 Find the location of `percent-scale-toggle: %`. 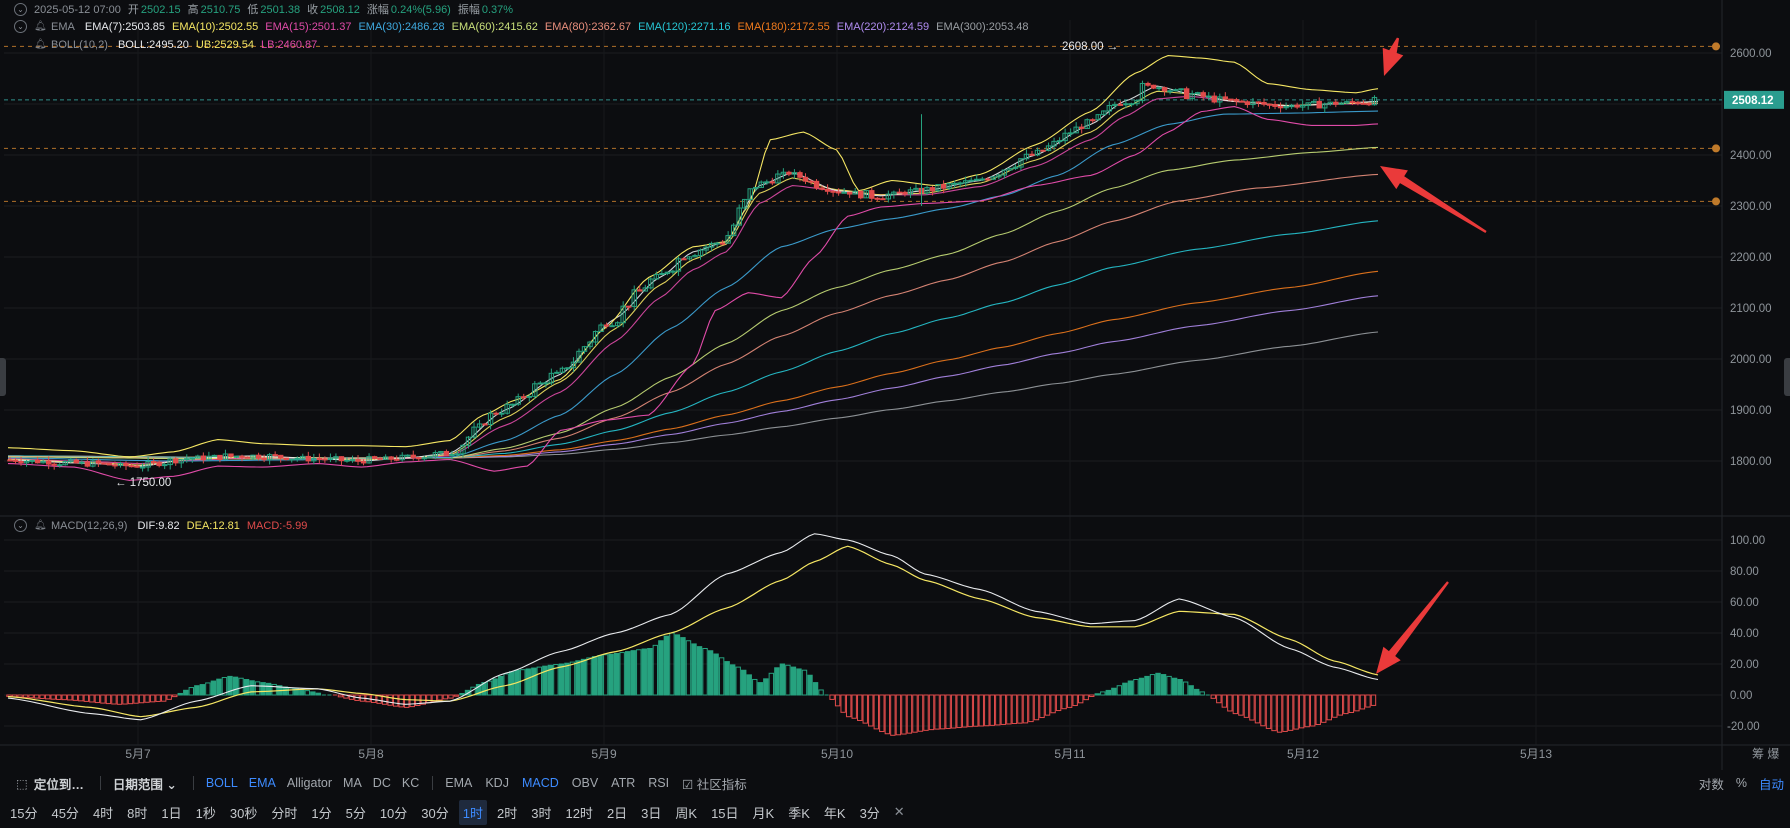

percent-scale-toggle: % is located at coordinates (1741, 783).